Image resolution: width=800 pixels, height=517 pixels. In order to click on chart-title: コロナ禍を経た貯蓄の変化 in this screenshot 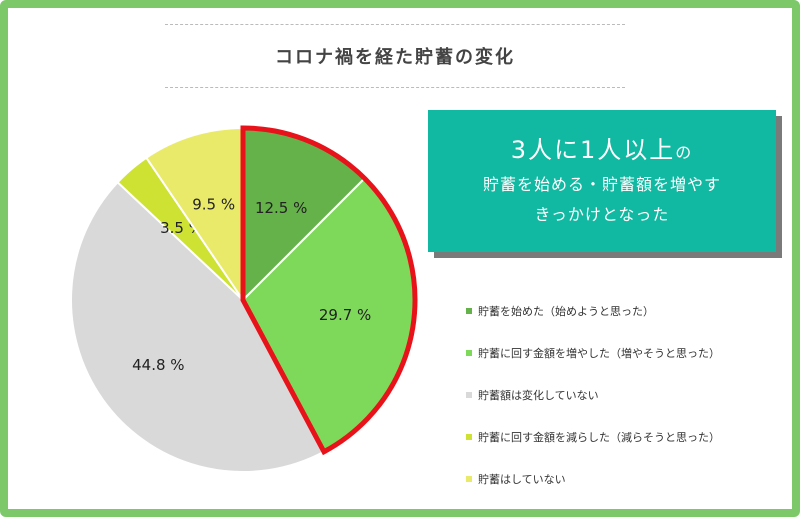, I will do `click(395, 57)`.